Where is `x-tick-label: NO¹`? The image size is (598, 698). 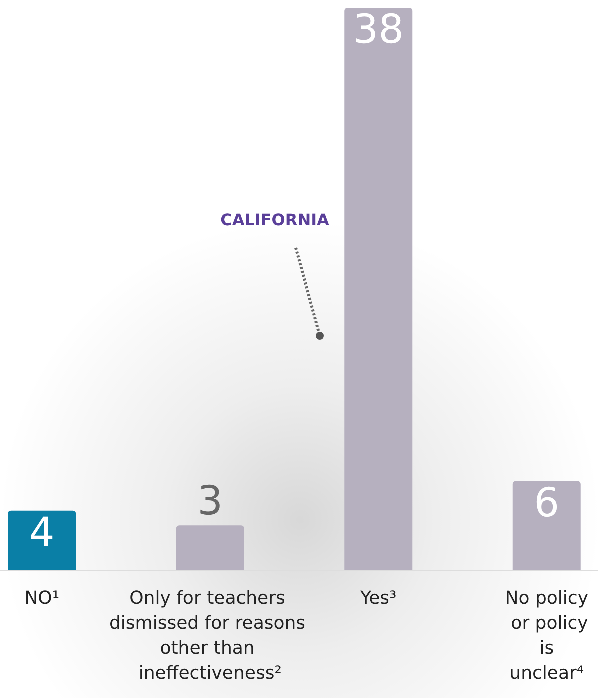
x-tick-label: NO¹ is located at coordinates (42, 598).